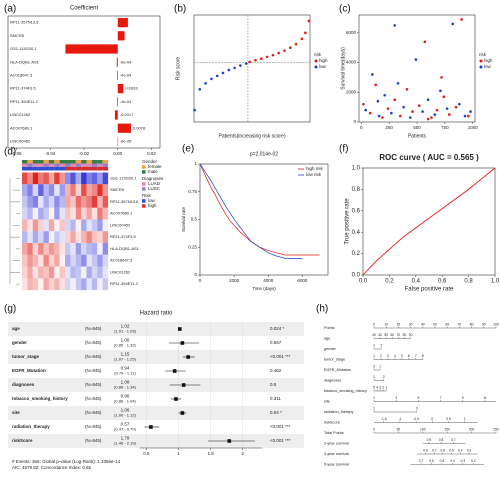 This screenshot has height=479, width=500. Describe the element at coordinates (484, 324) in the screenshot. I see `tick-label: 90` at that location.